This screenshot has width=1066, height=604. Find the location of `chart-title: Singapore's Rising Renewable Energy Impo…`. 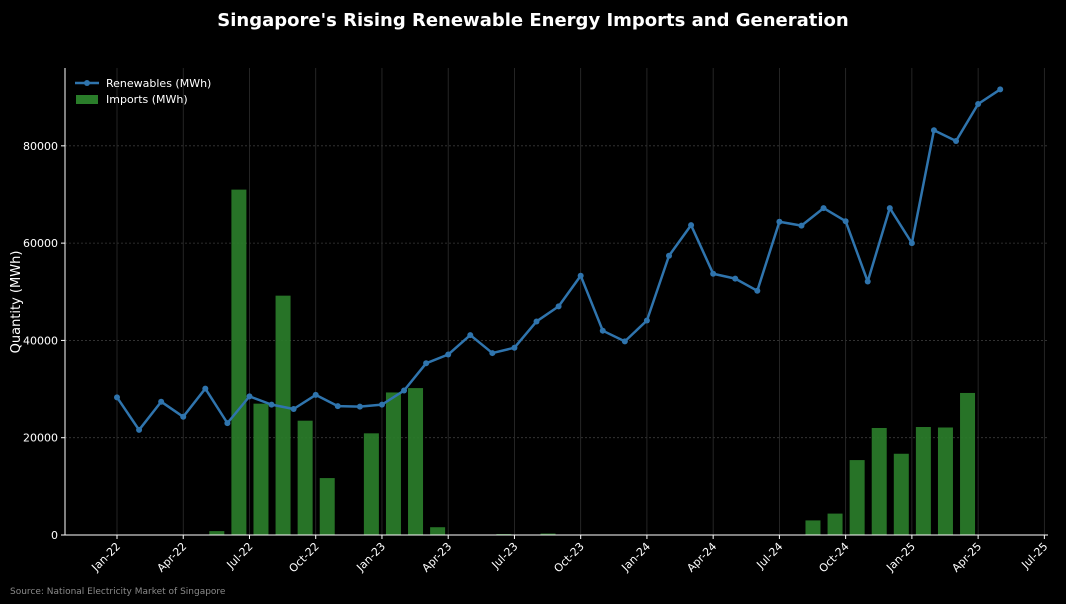

chart-title: Singapore's Rising Renewable Energy Impo… is located at coordinates (532, 20).